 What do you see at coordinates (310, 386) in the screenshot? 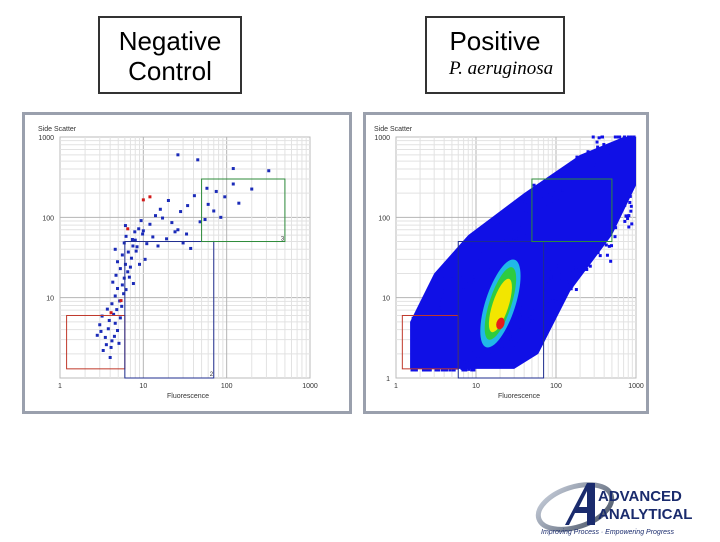
I see `x-tick-label: 1000` at bounding box center [310, 386].